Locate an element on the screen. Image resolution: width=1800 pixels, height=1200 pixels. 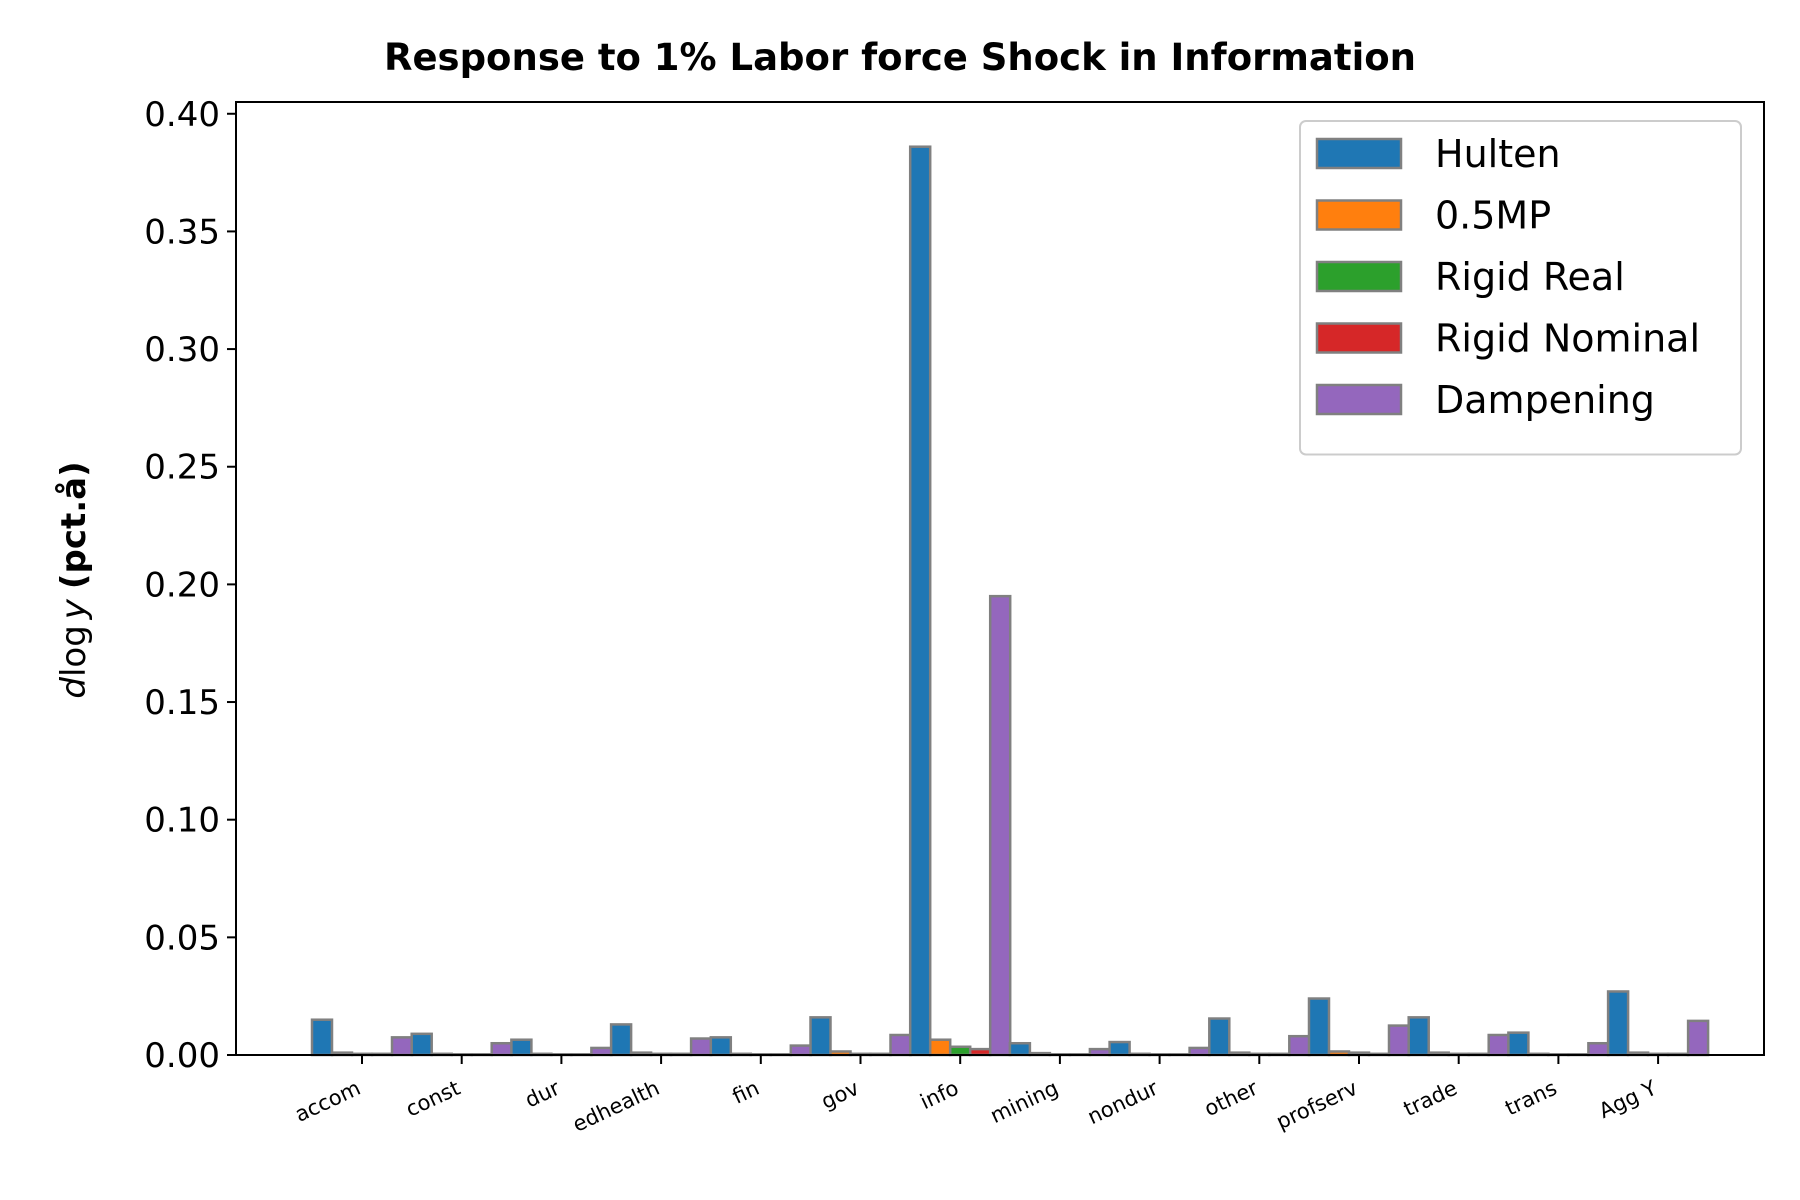
bar-dampening-gov is located at coordinates (900, 1045).